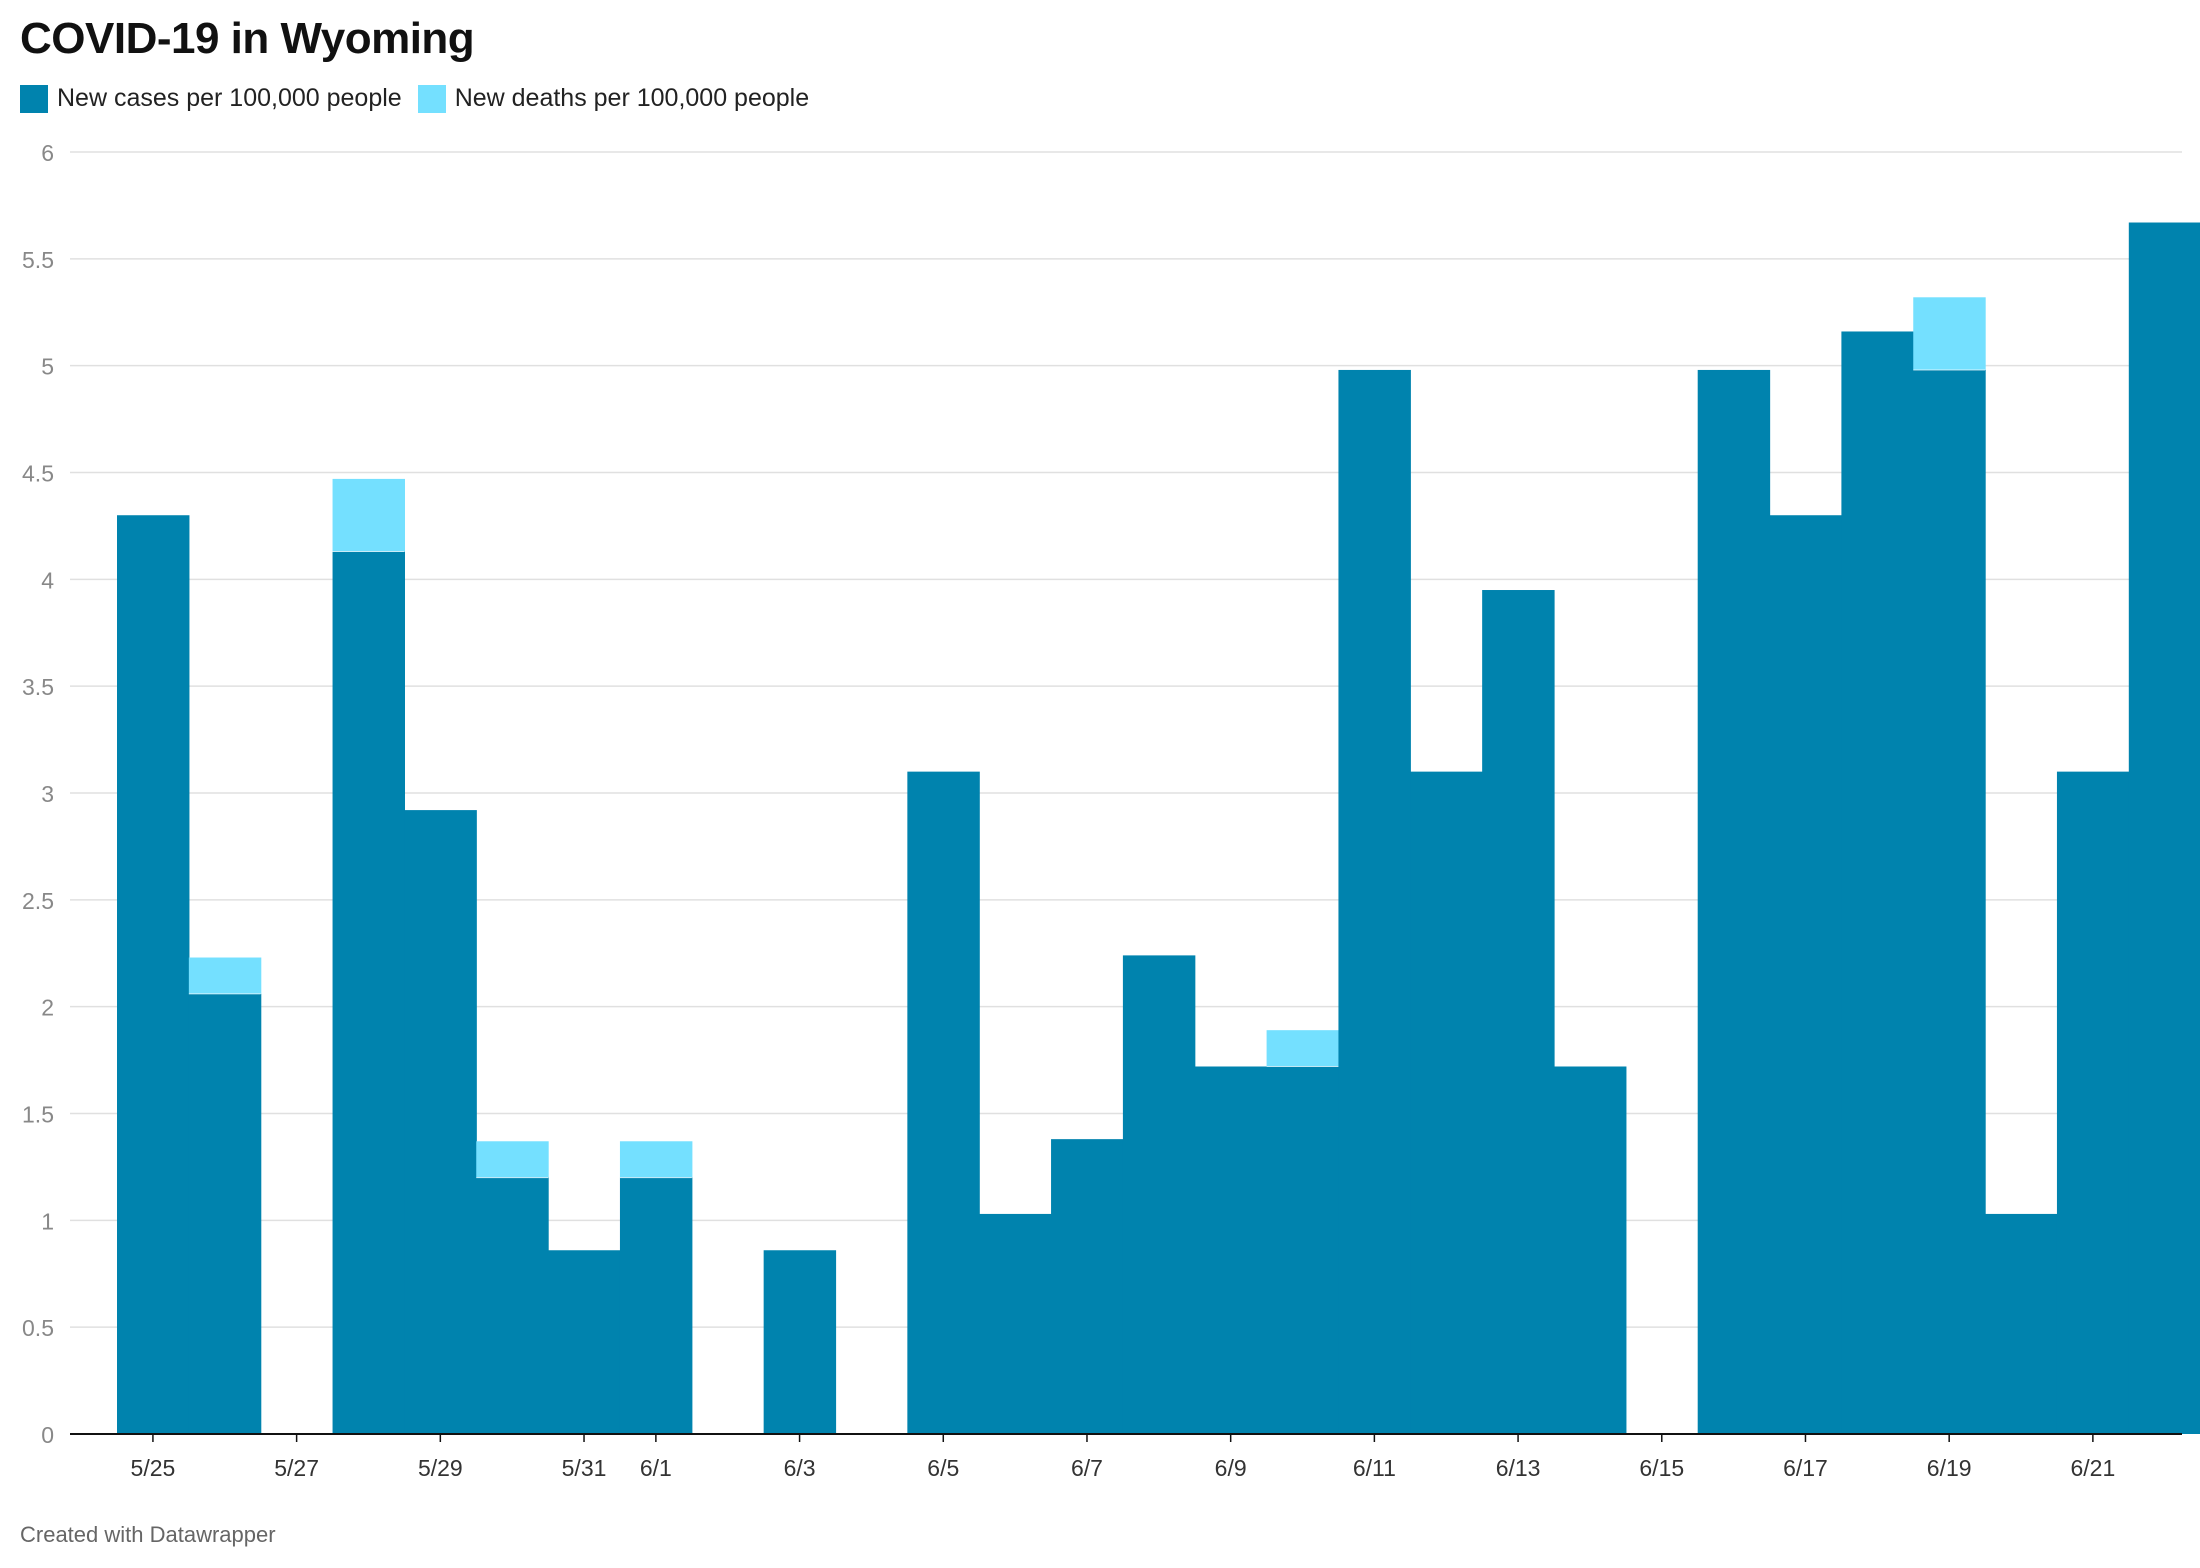  What do you see at coordinates (2092, 1468) in the screenshot?
I see `x-tick-label: 6/21` at bounding box center [2092, 1468].